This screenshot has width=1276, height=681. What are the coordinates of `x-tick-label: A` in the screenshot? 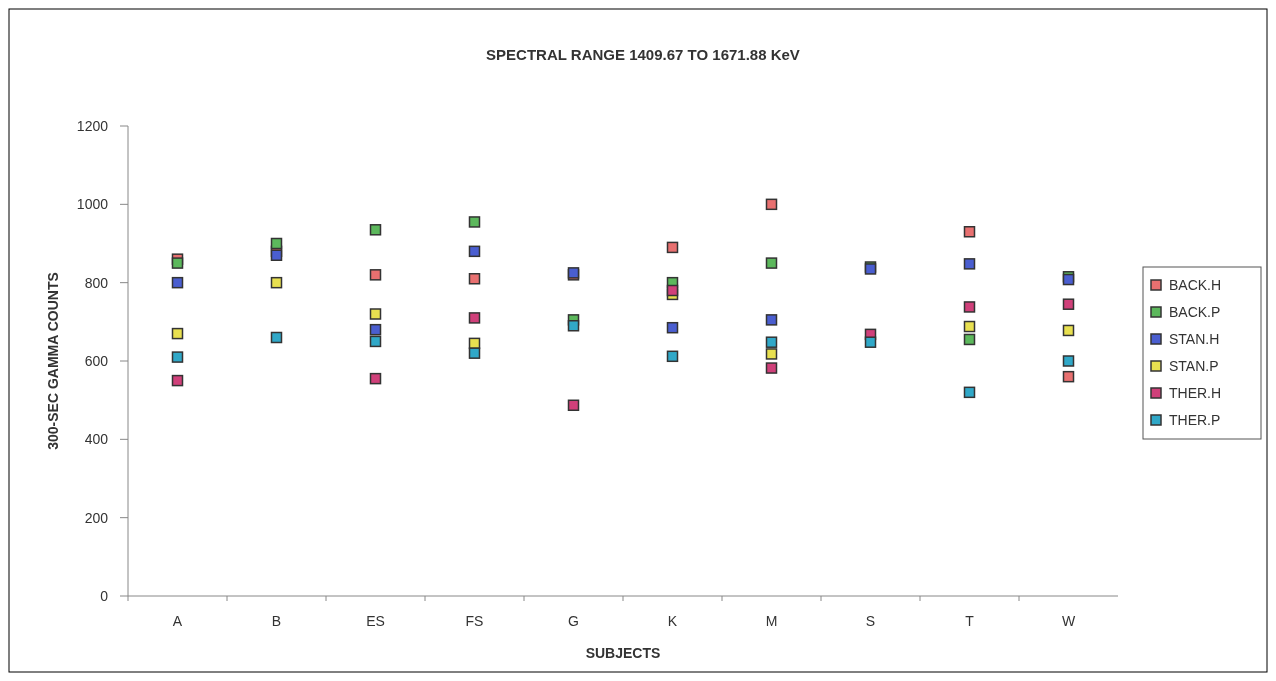 It's located at (177, 621).